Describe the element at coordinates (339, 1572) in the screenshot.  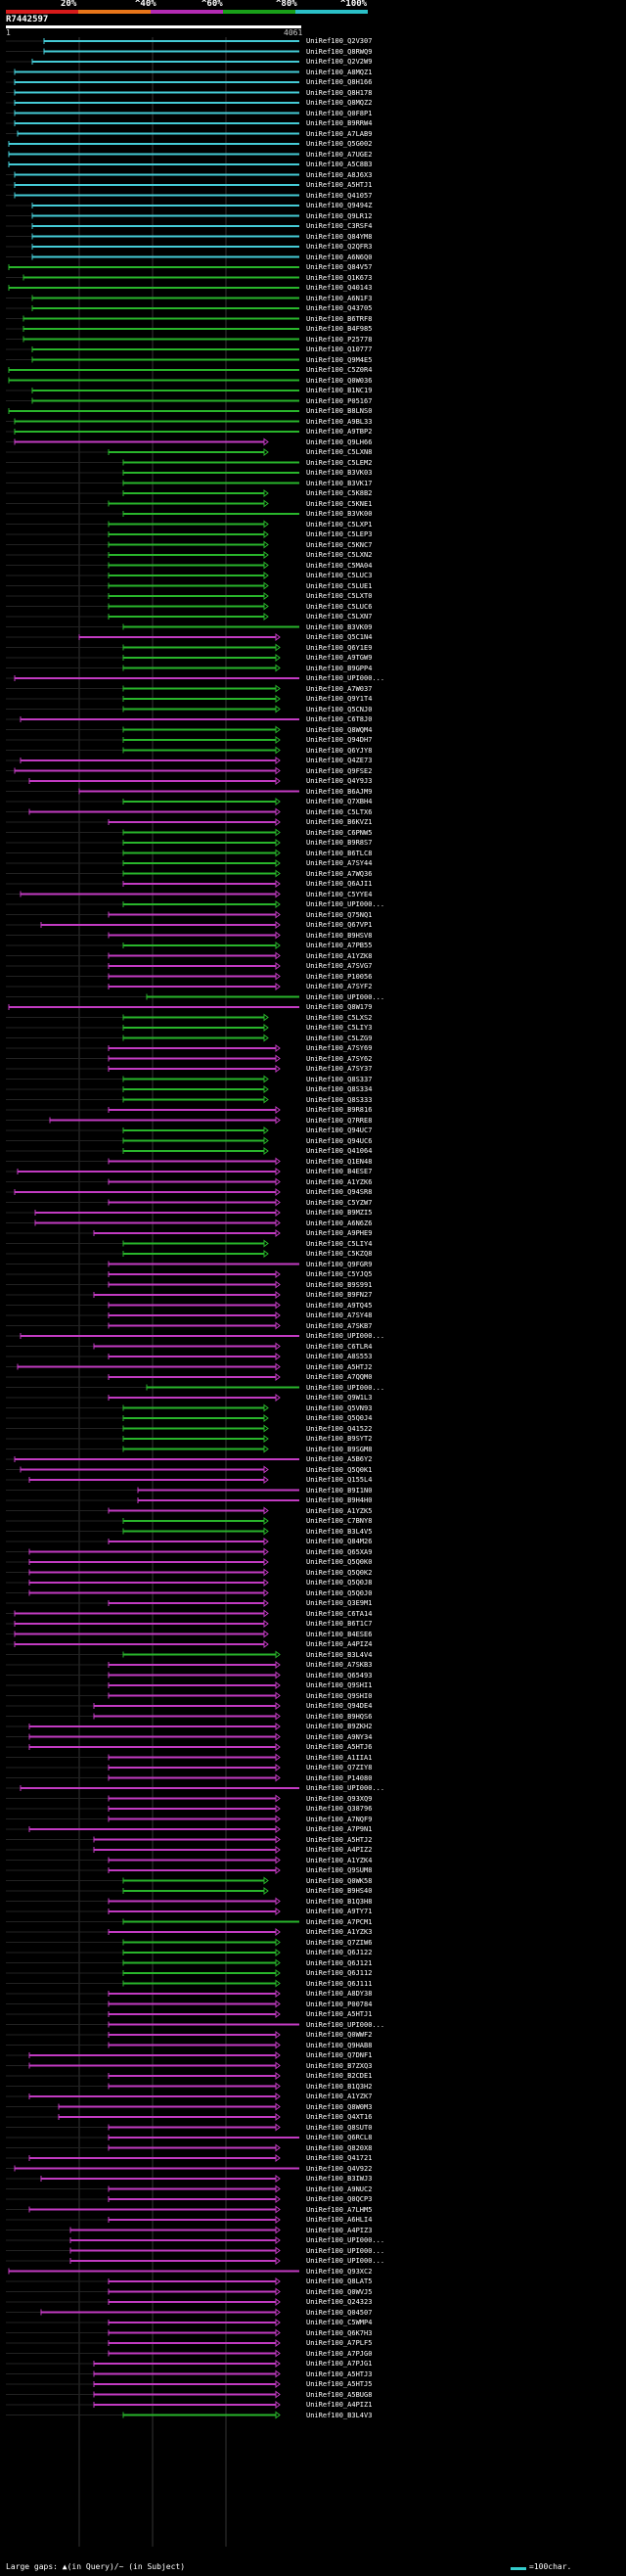
I see `hit-label: UniRef100_Q5Q0K2` at that location.